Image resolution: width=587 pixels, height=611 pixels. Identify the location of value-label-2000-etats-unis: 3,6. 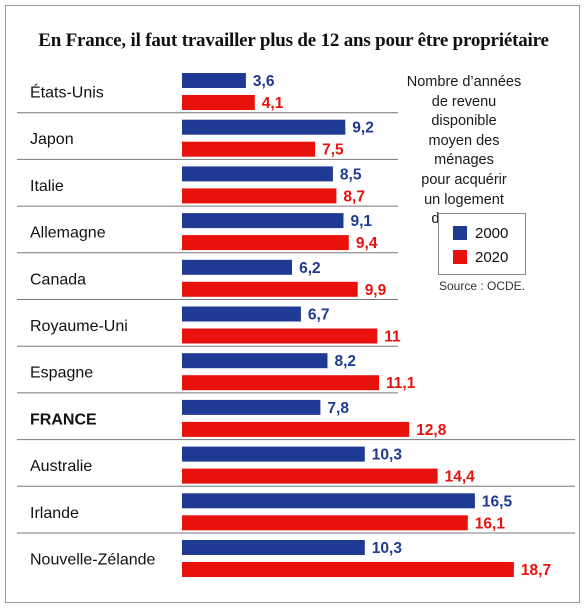
(264, 81).